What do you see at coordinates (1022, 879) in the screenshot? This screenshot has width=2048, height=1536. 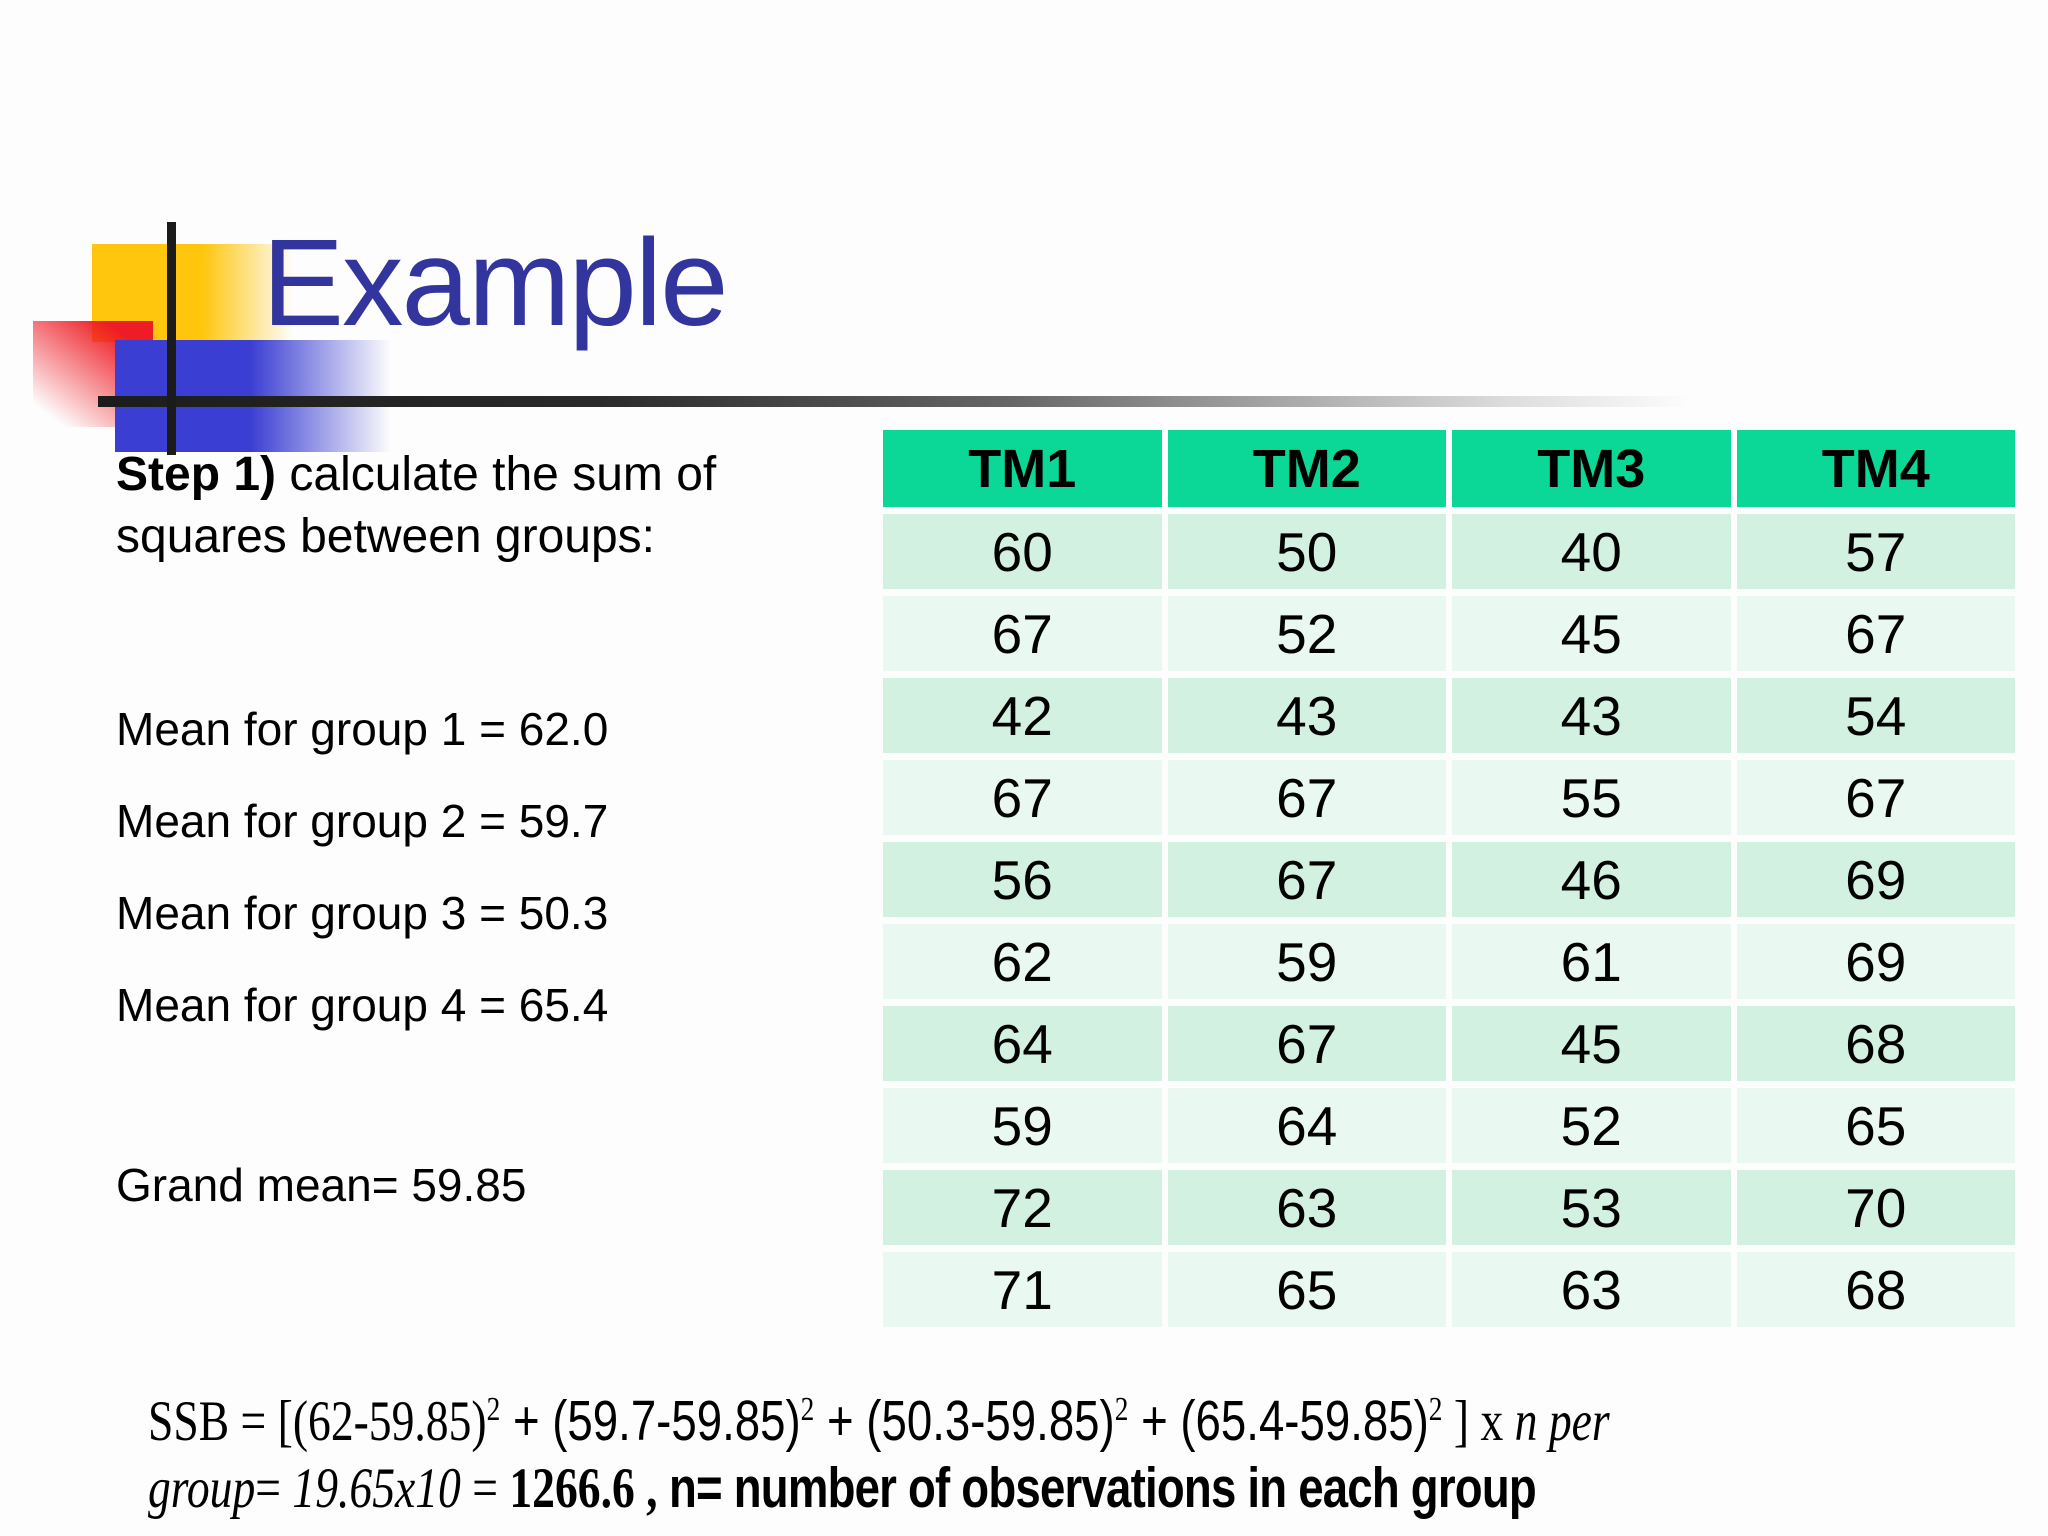 I see `table-cell: 56` at bounding box center [1022, 879].